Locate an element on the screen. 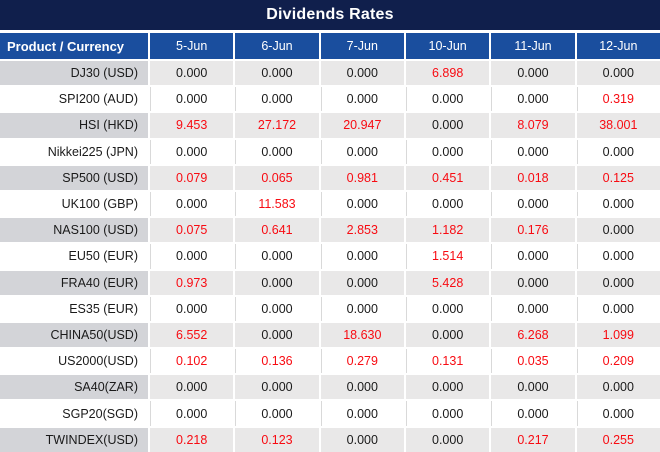  rate-cell: 0.255 is located at coordinates (617, 439).